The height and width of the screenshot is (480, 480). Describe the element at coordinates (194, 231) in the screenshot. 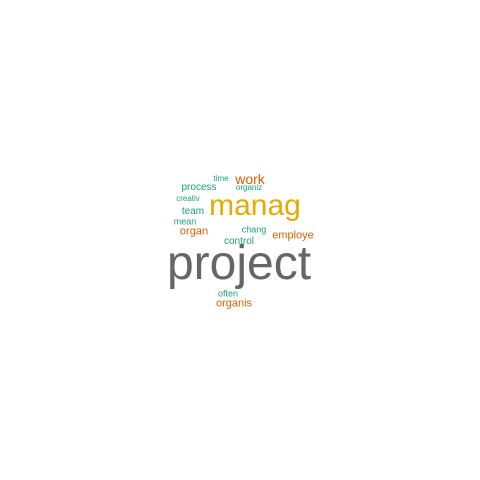

I see `word-organ: organ` at that location.